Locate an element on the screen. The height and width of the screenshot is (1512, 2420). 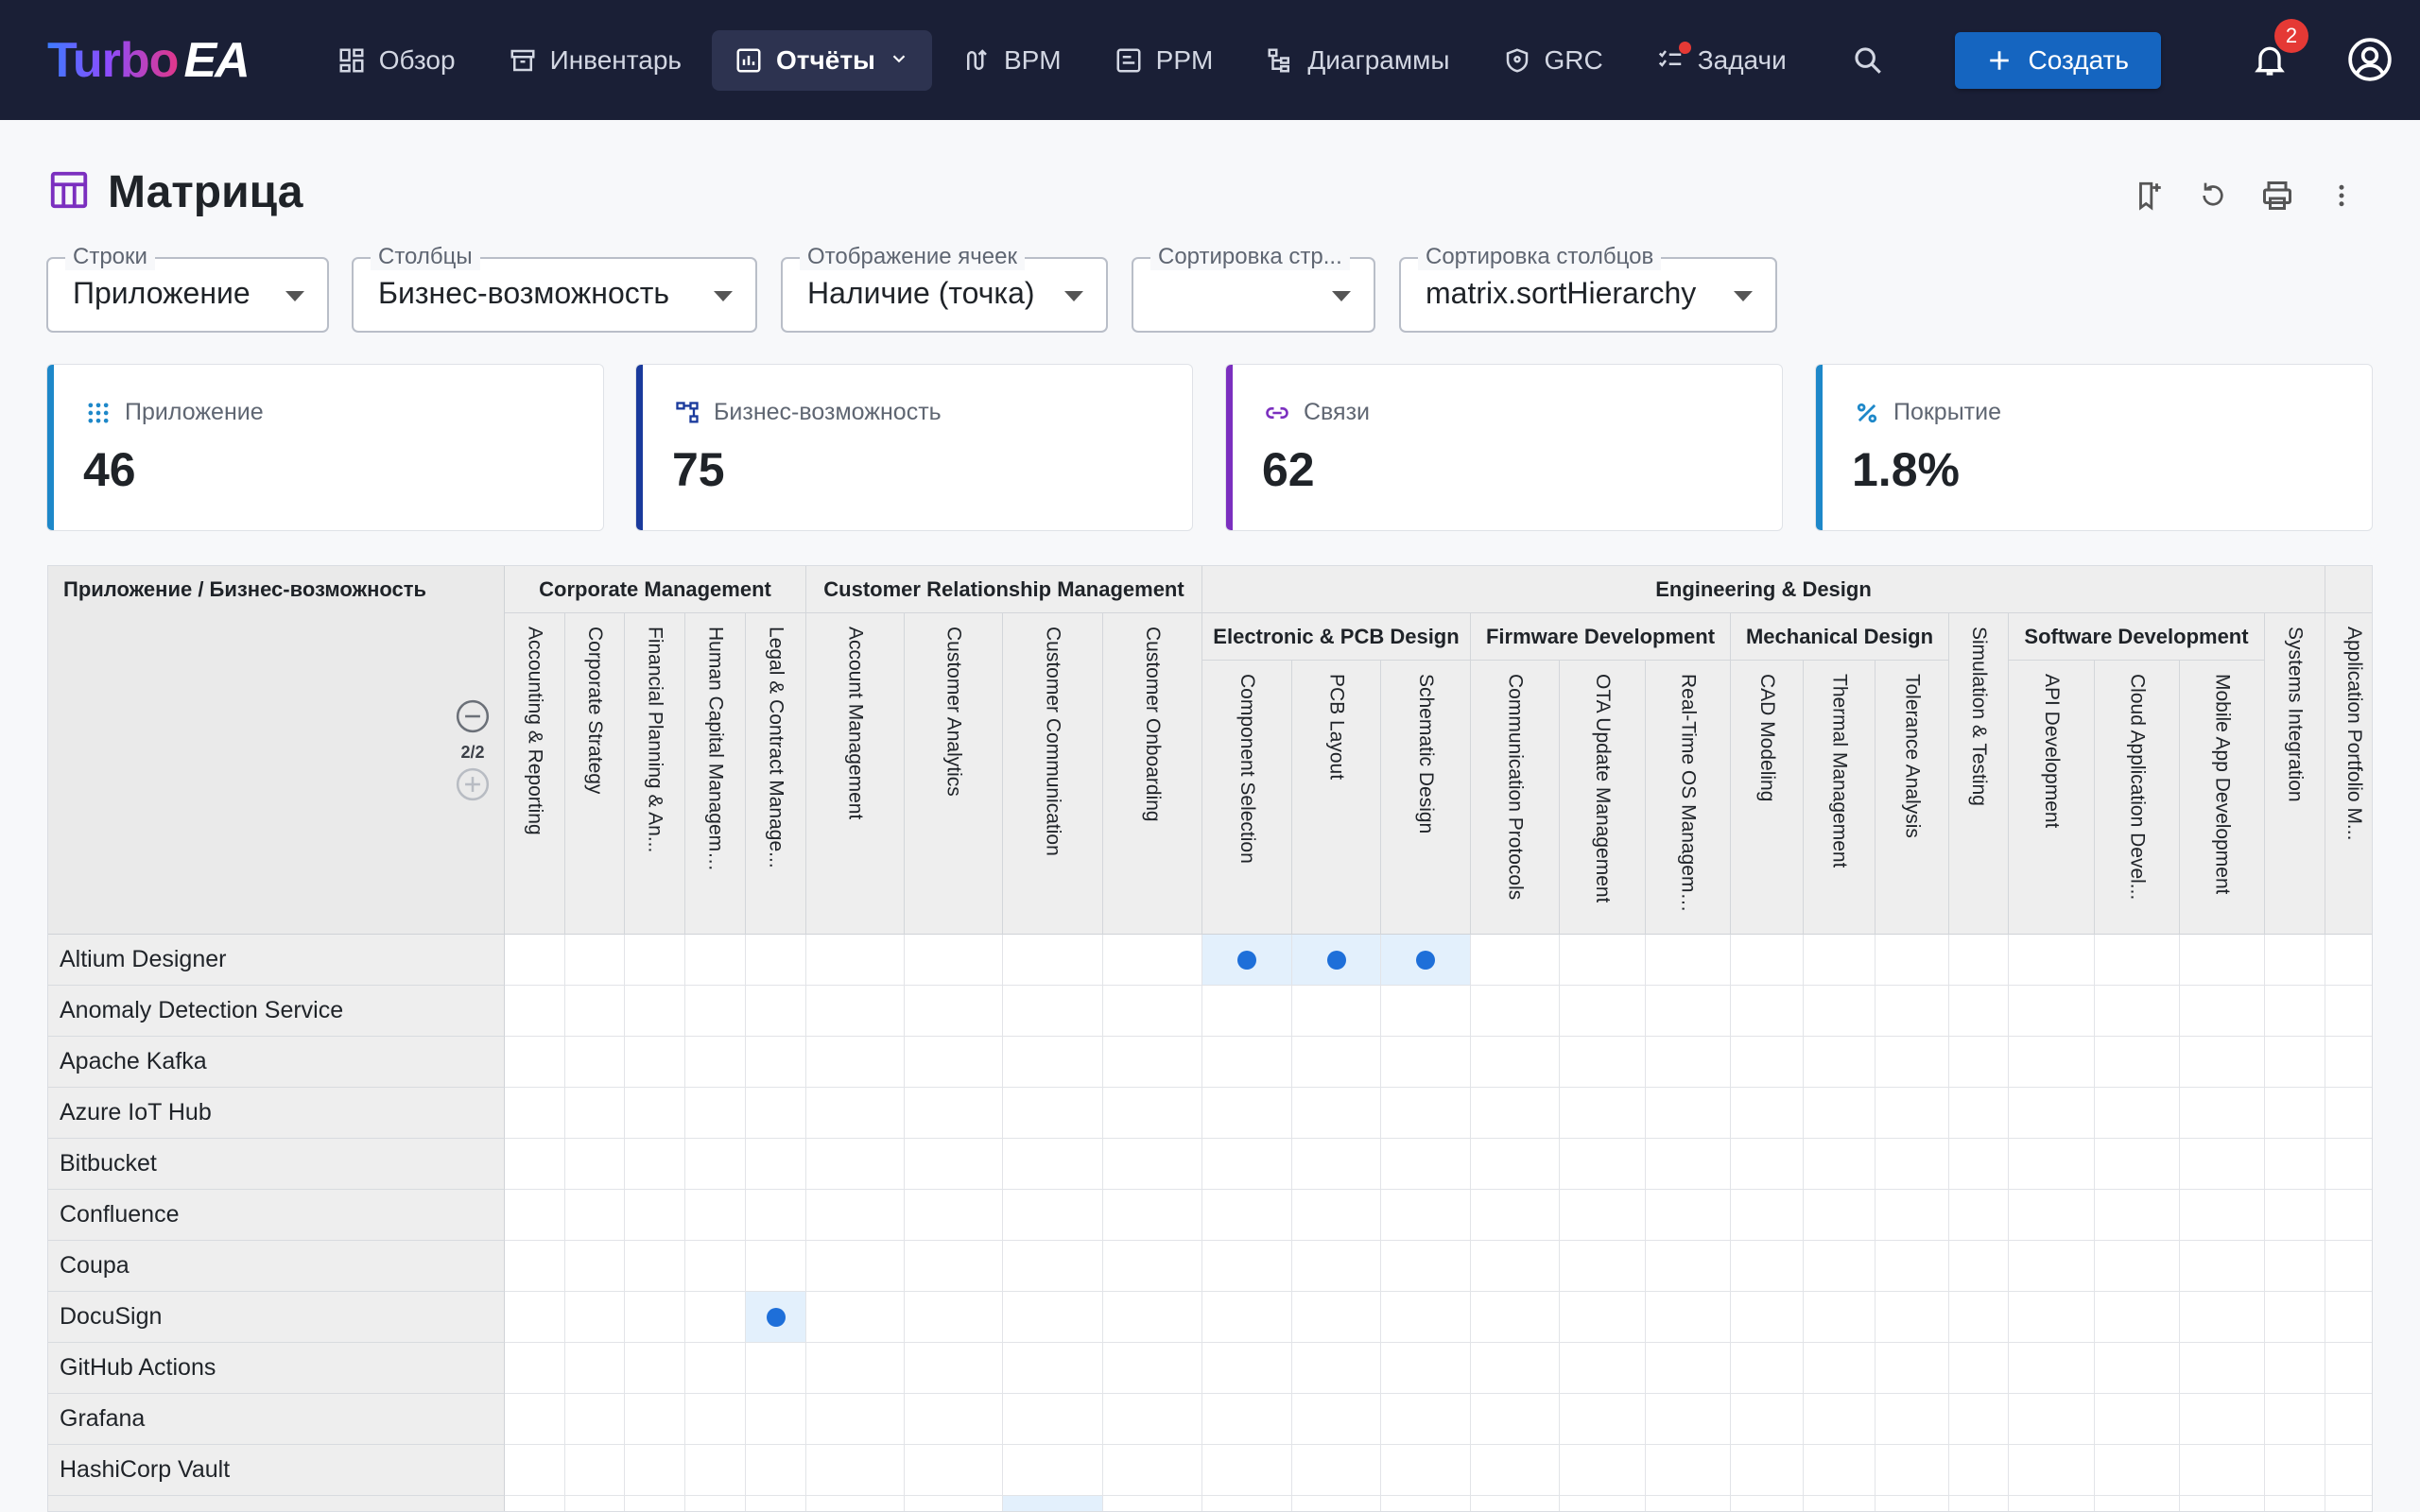
row-label: Altium Designer is located at coordinates (277, 960).